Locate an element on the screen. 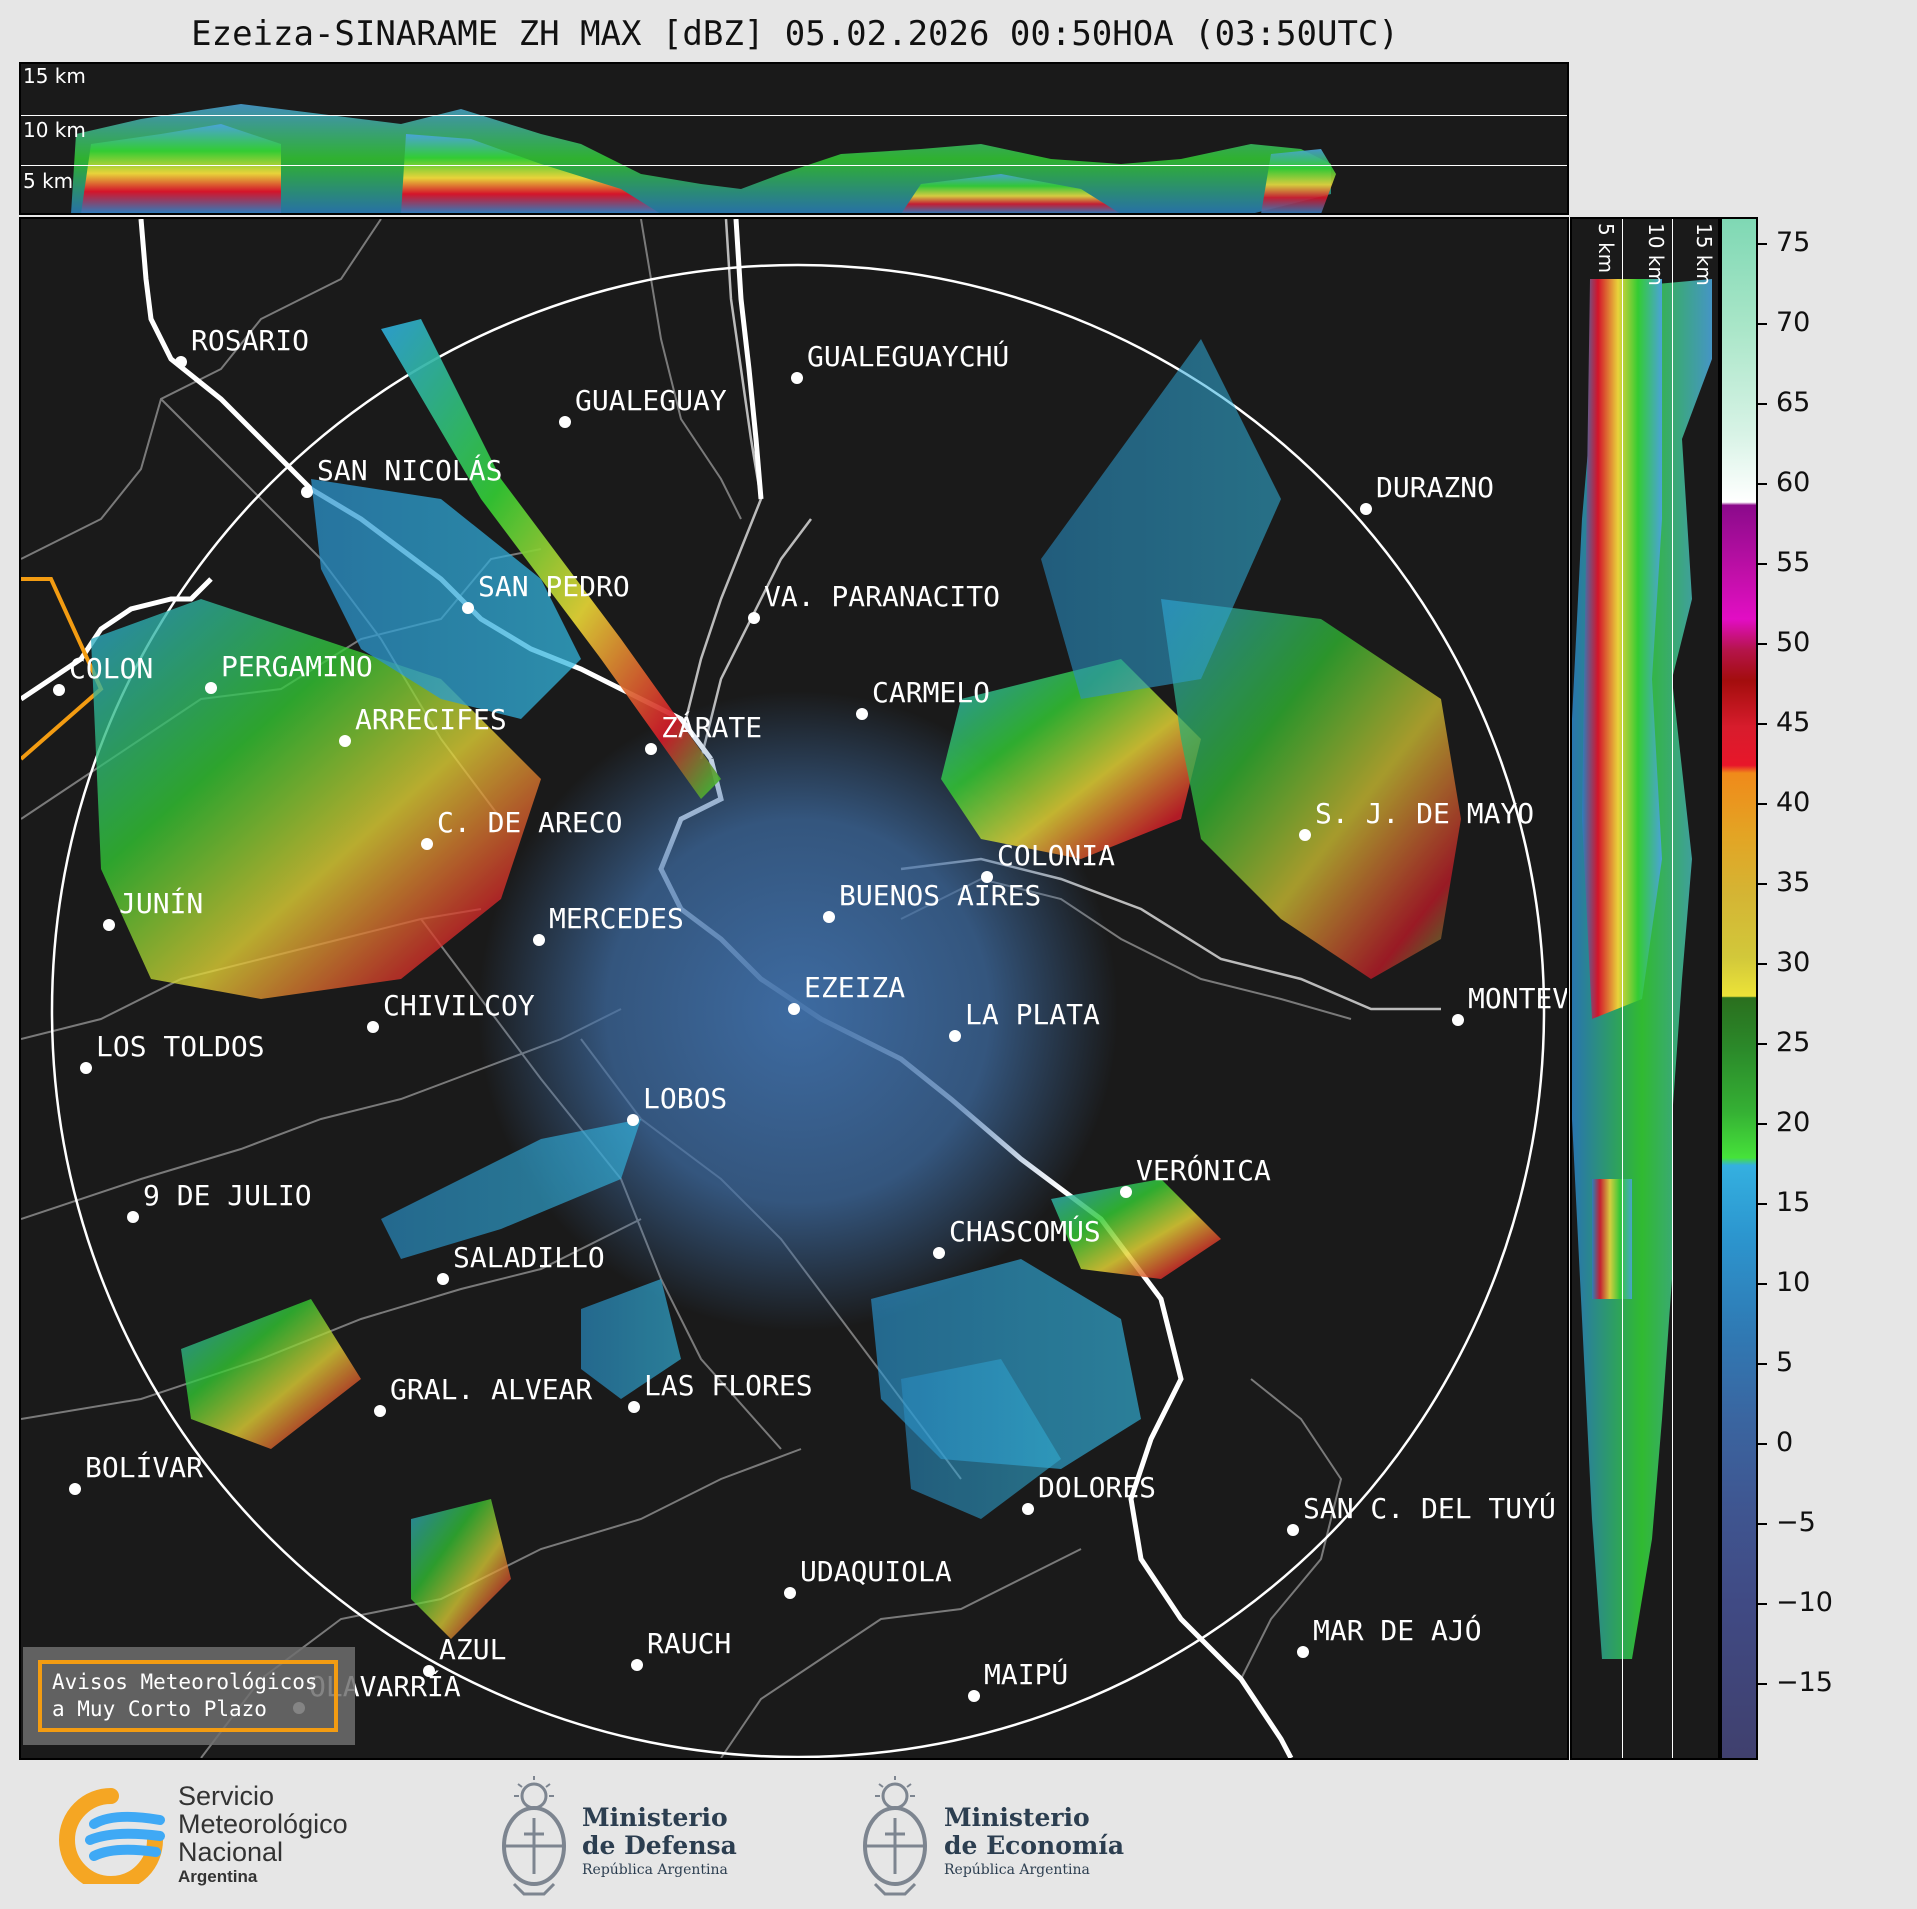 This screenshot has width=1917, height=1909. altitude-line-5km is located at coordinates (794, 165).